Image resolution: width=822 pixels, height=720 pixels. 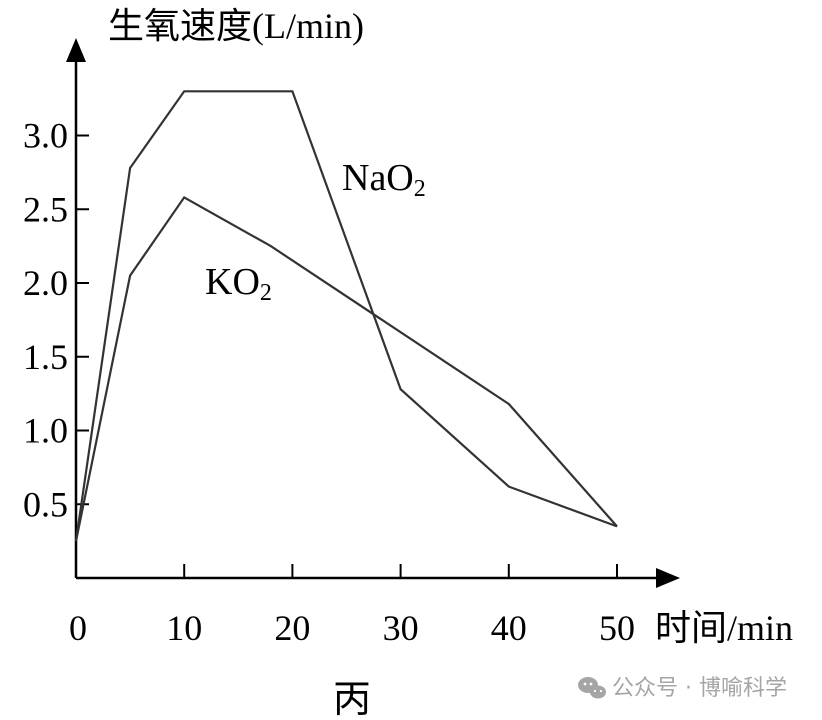 I want to click on x-tick-label-50: 50, so click(x=617, y=628).